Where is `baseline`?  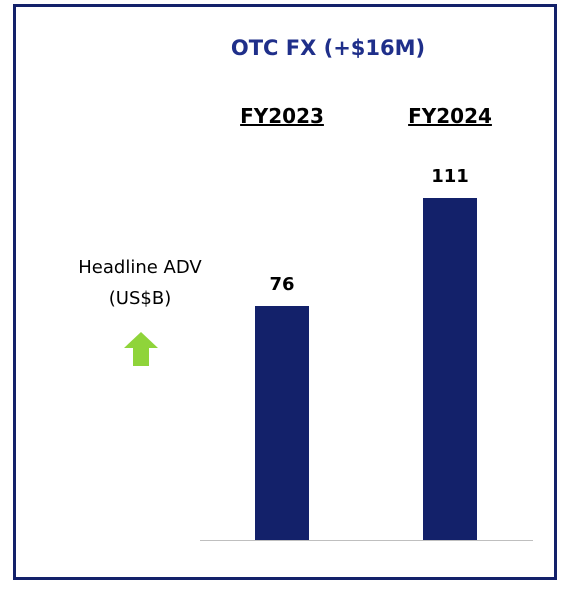 baseline is located at coordinates (366, 540).